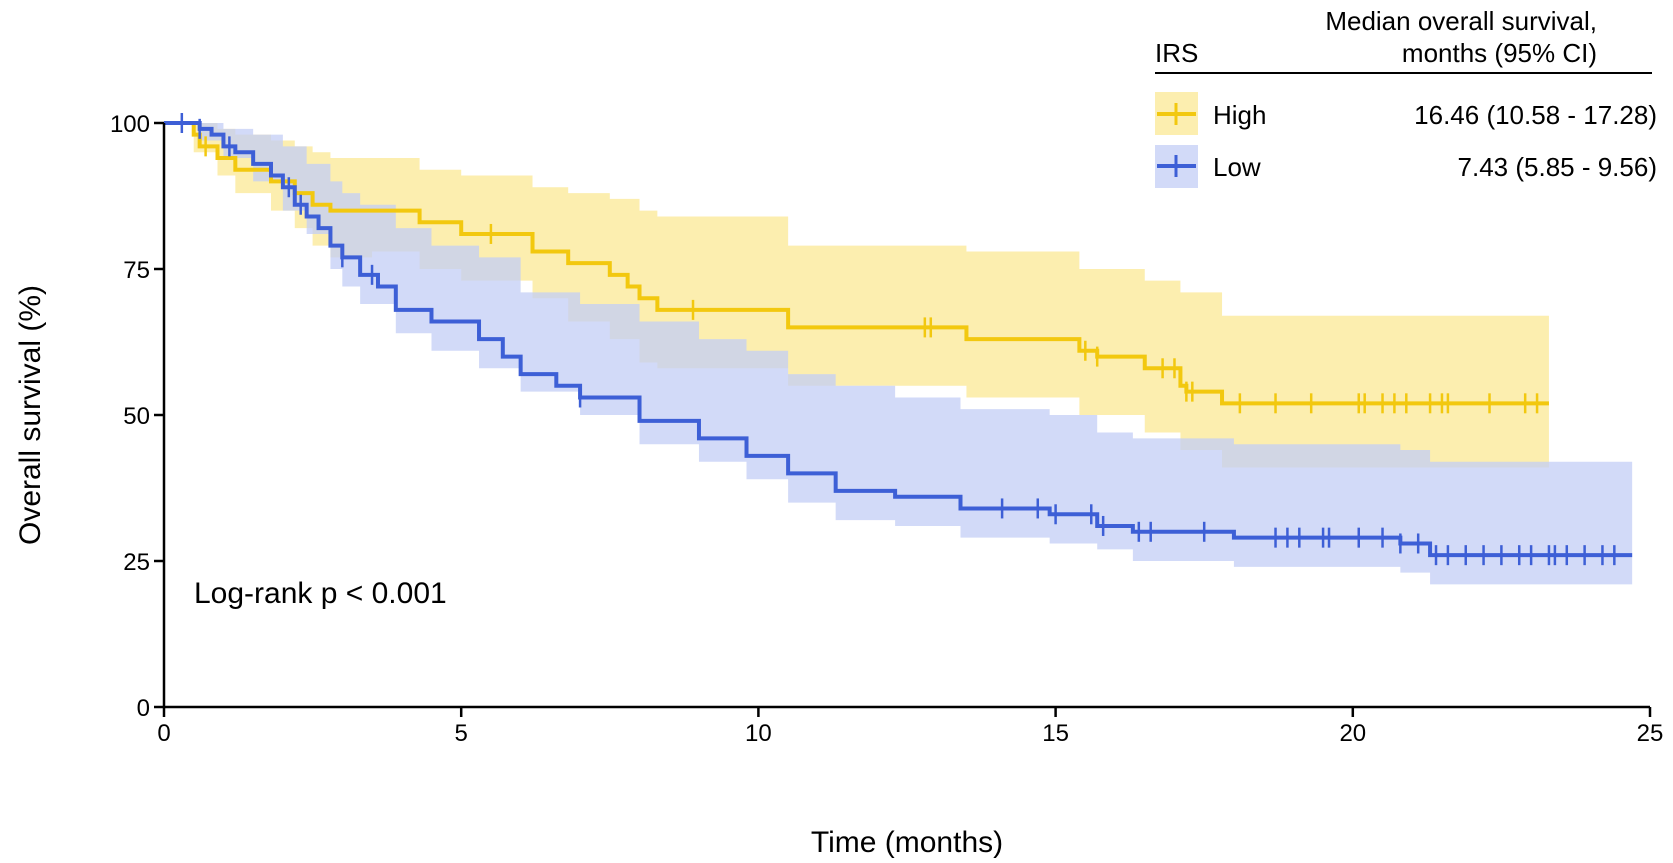  I want to click on legend-high-value: 16.46 (10.58 - 17.28), so click(1535, 115).